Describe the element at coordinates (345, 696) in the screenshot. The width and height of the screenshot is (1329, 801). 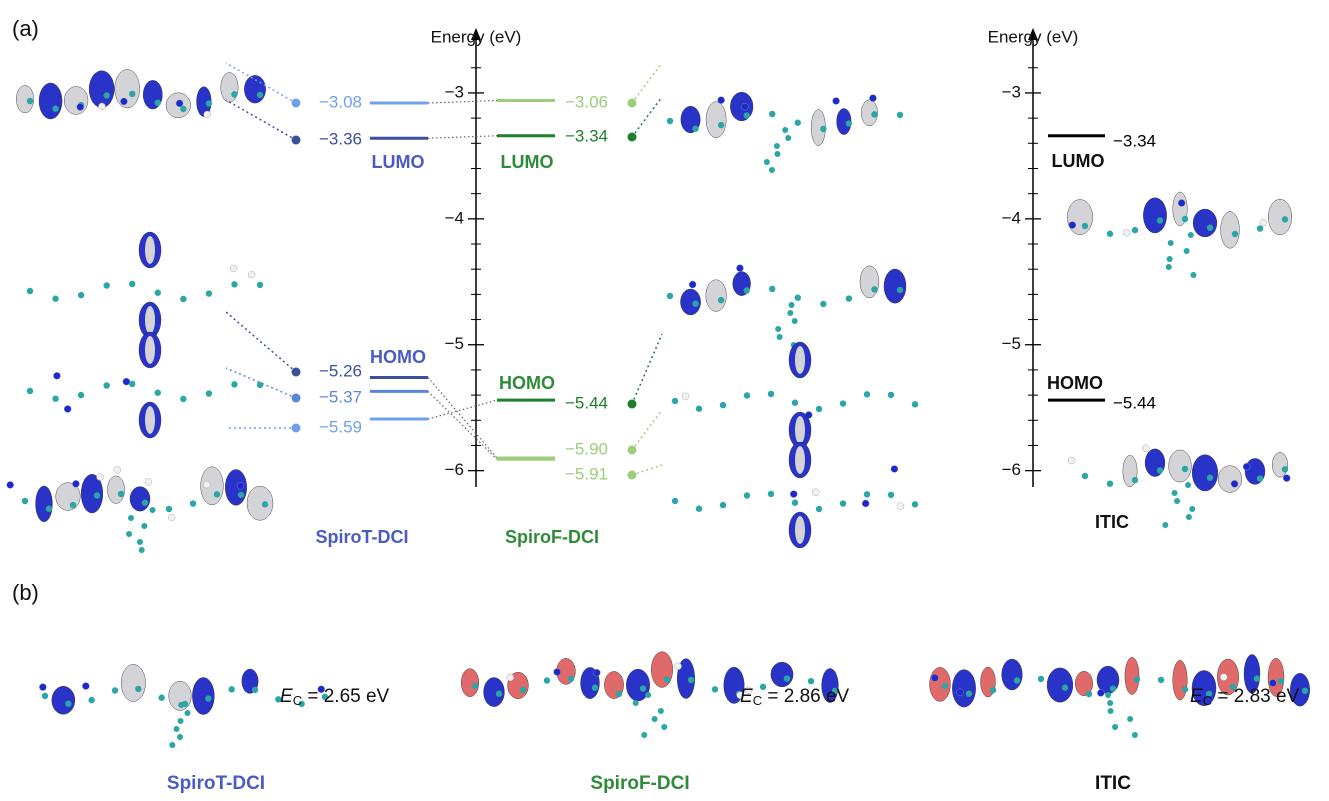
I see `energy-text: = 2.65 eV` at that location.